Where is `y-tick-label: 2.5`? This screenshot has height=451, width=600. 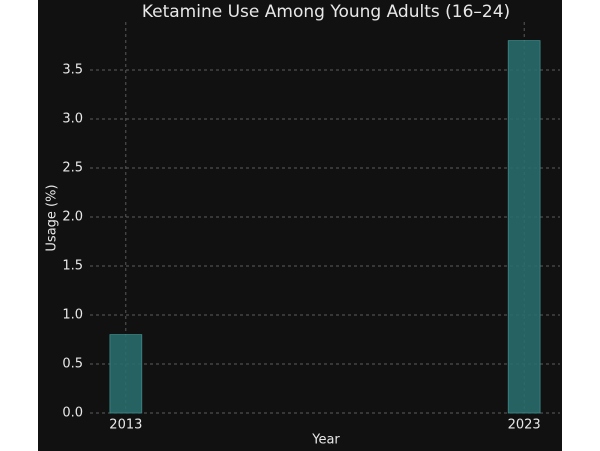 y-tick-label: 2.5 is located at coordinates (72, 168).